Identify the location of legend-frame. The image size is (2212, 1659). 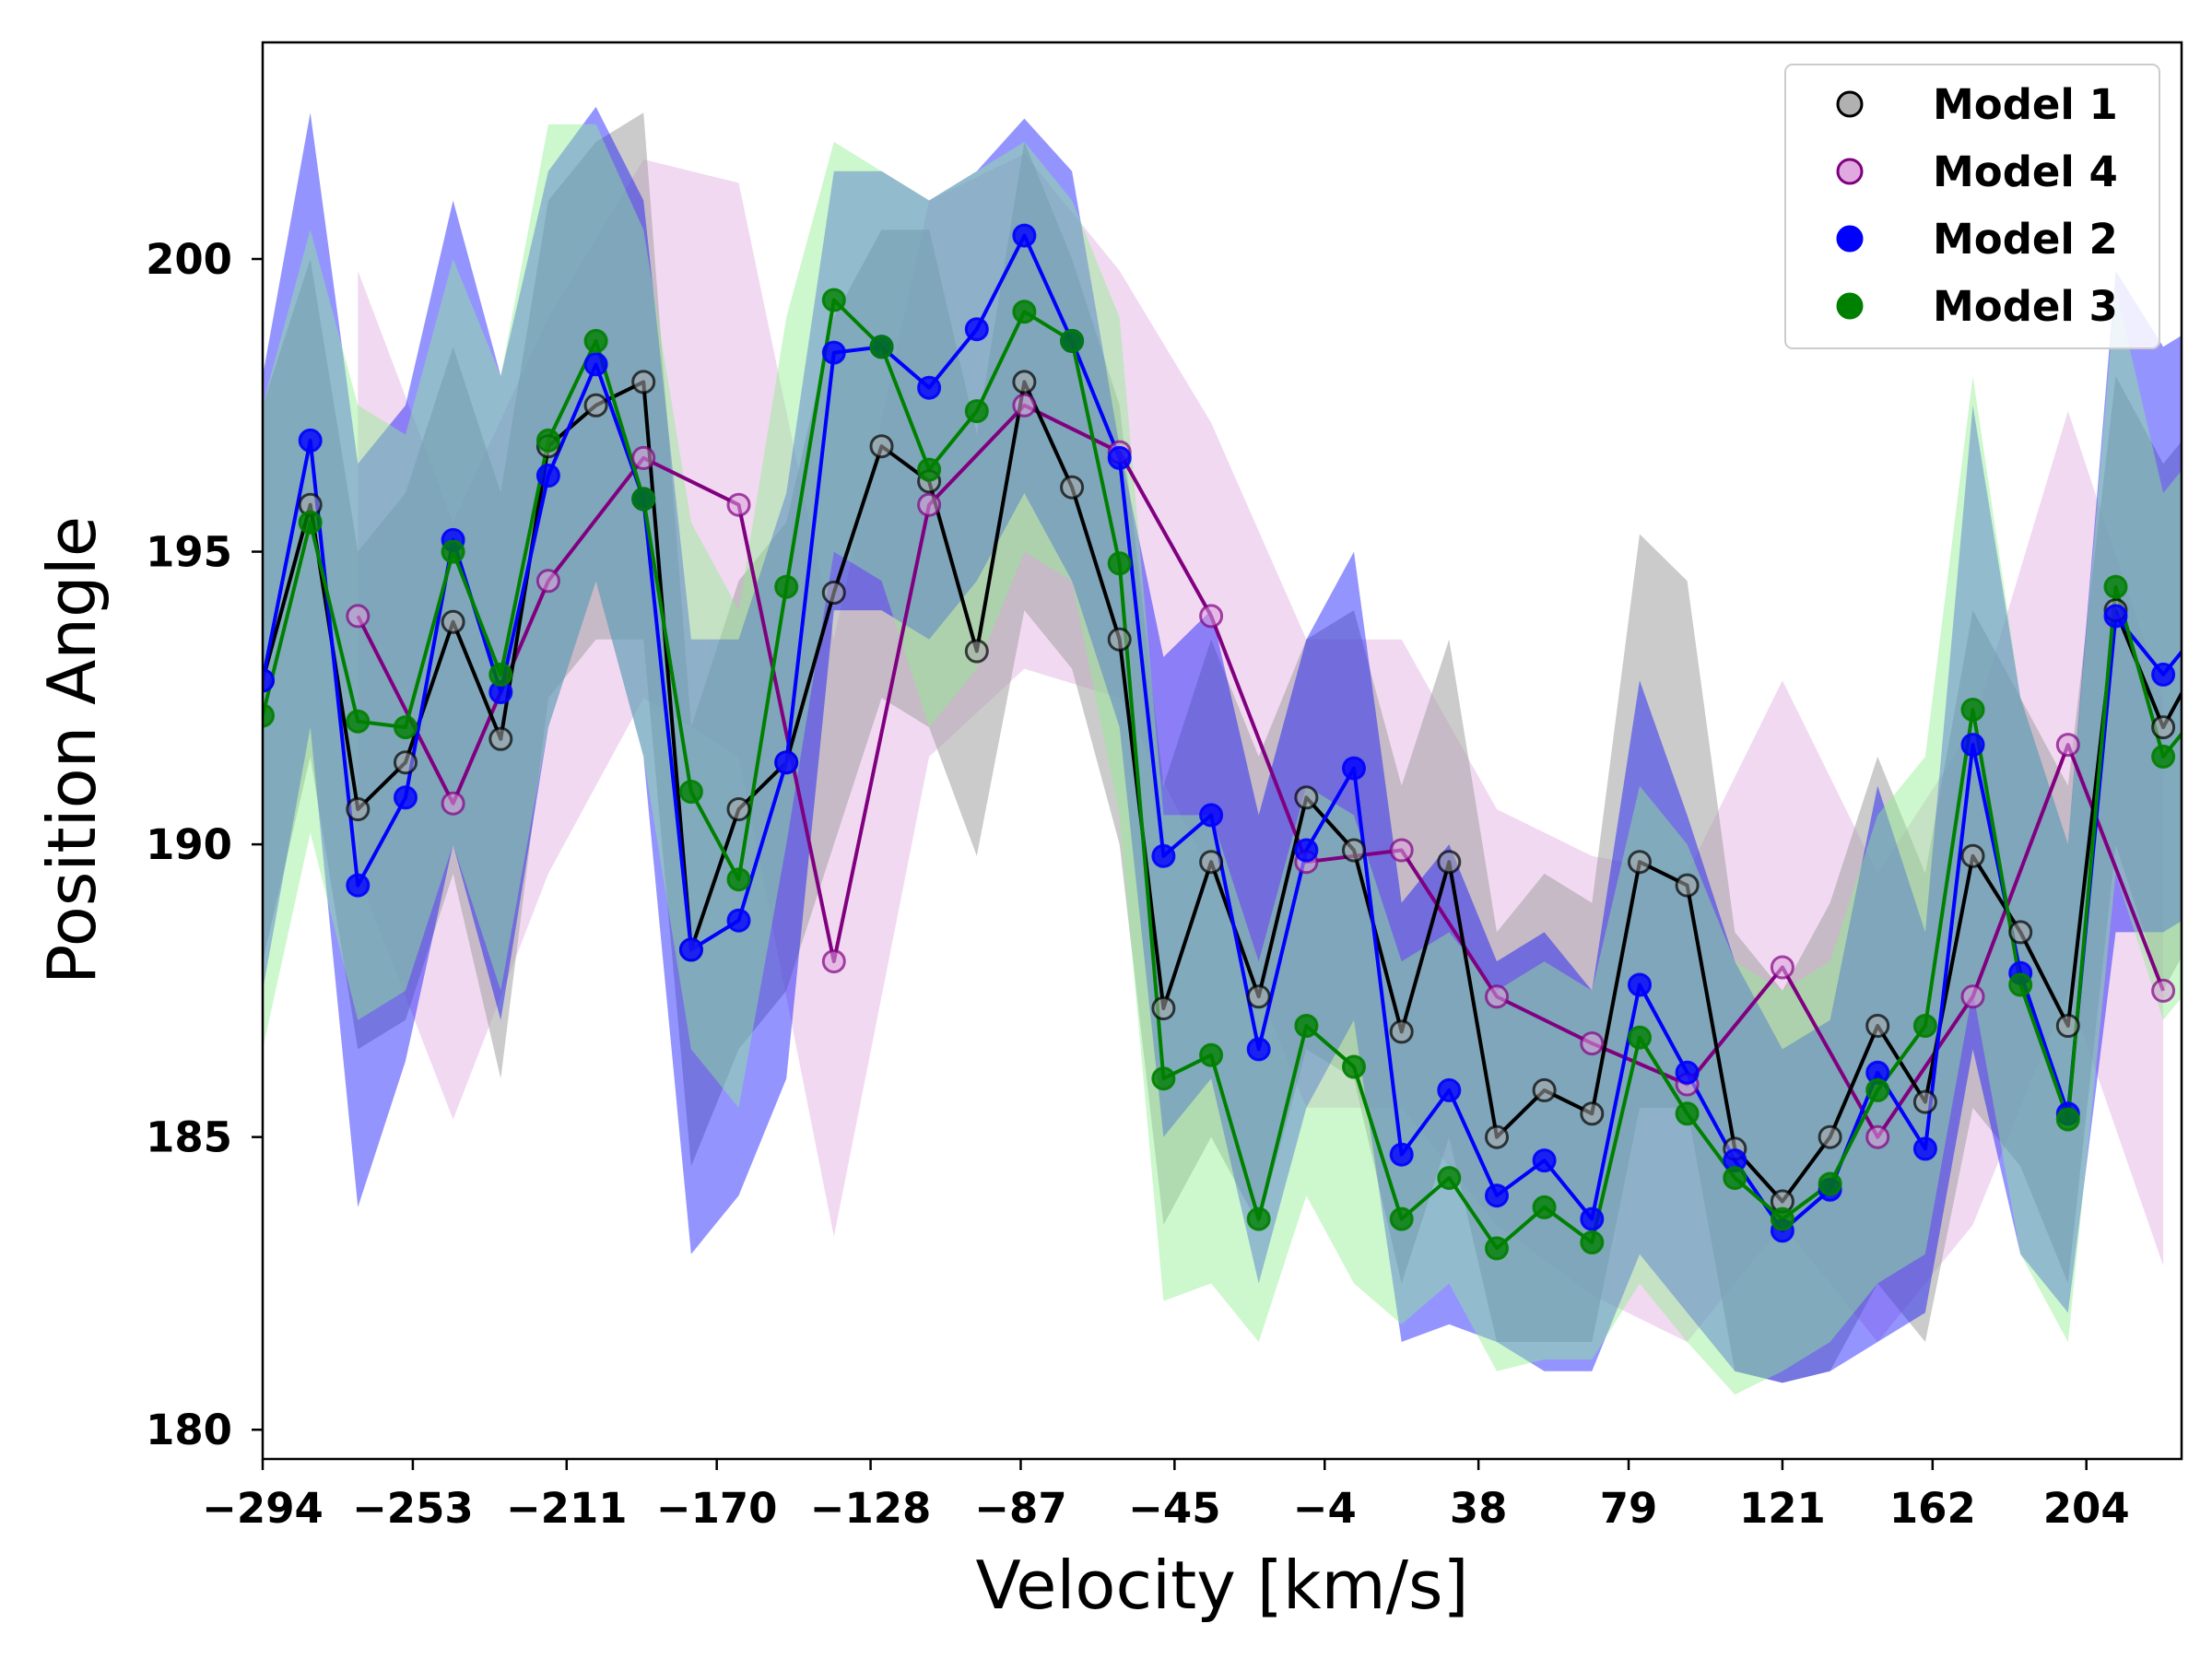
(1972, 206).